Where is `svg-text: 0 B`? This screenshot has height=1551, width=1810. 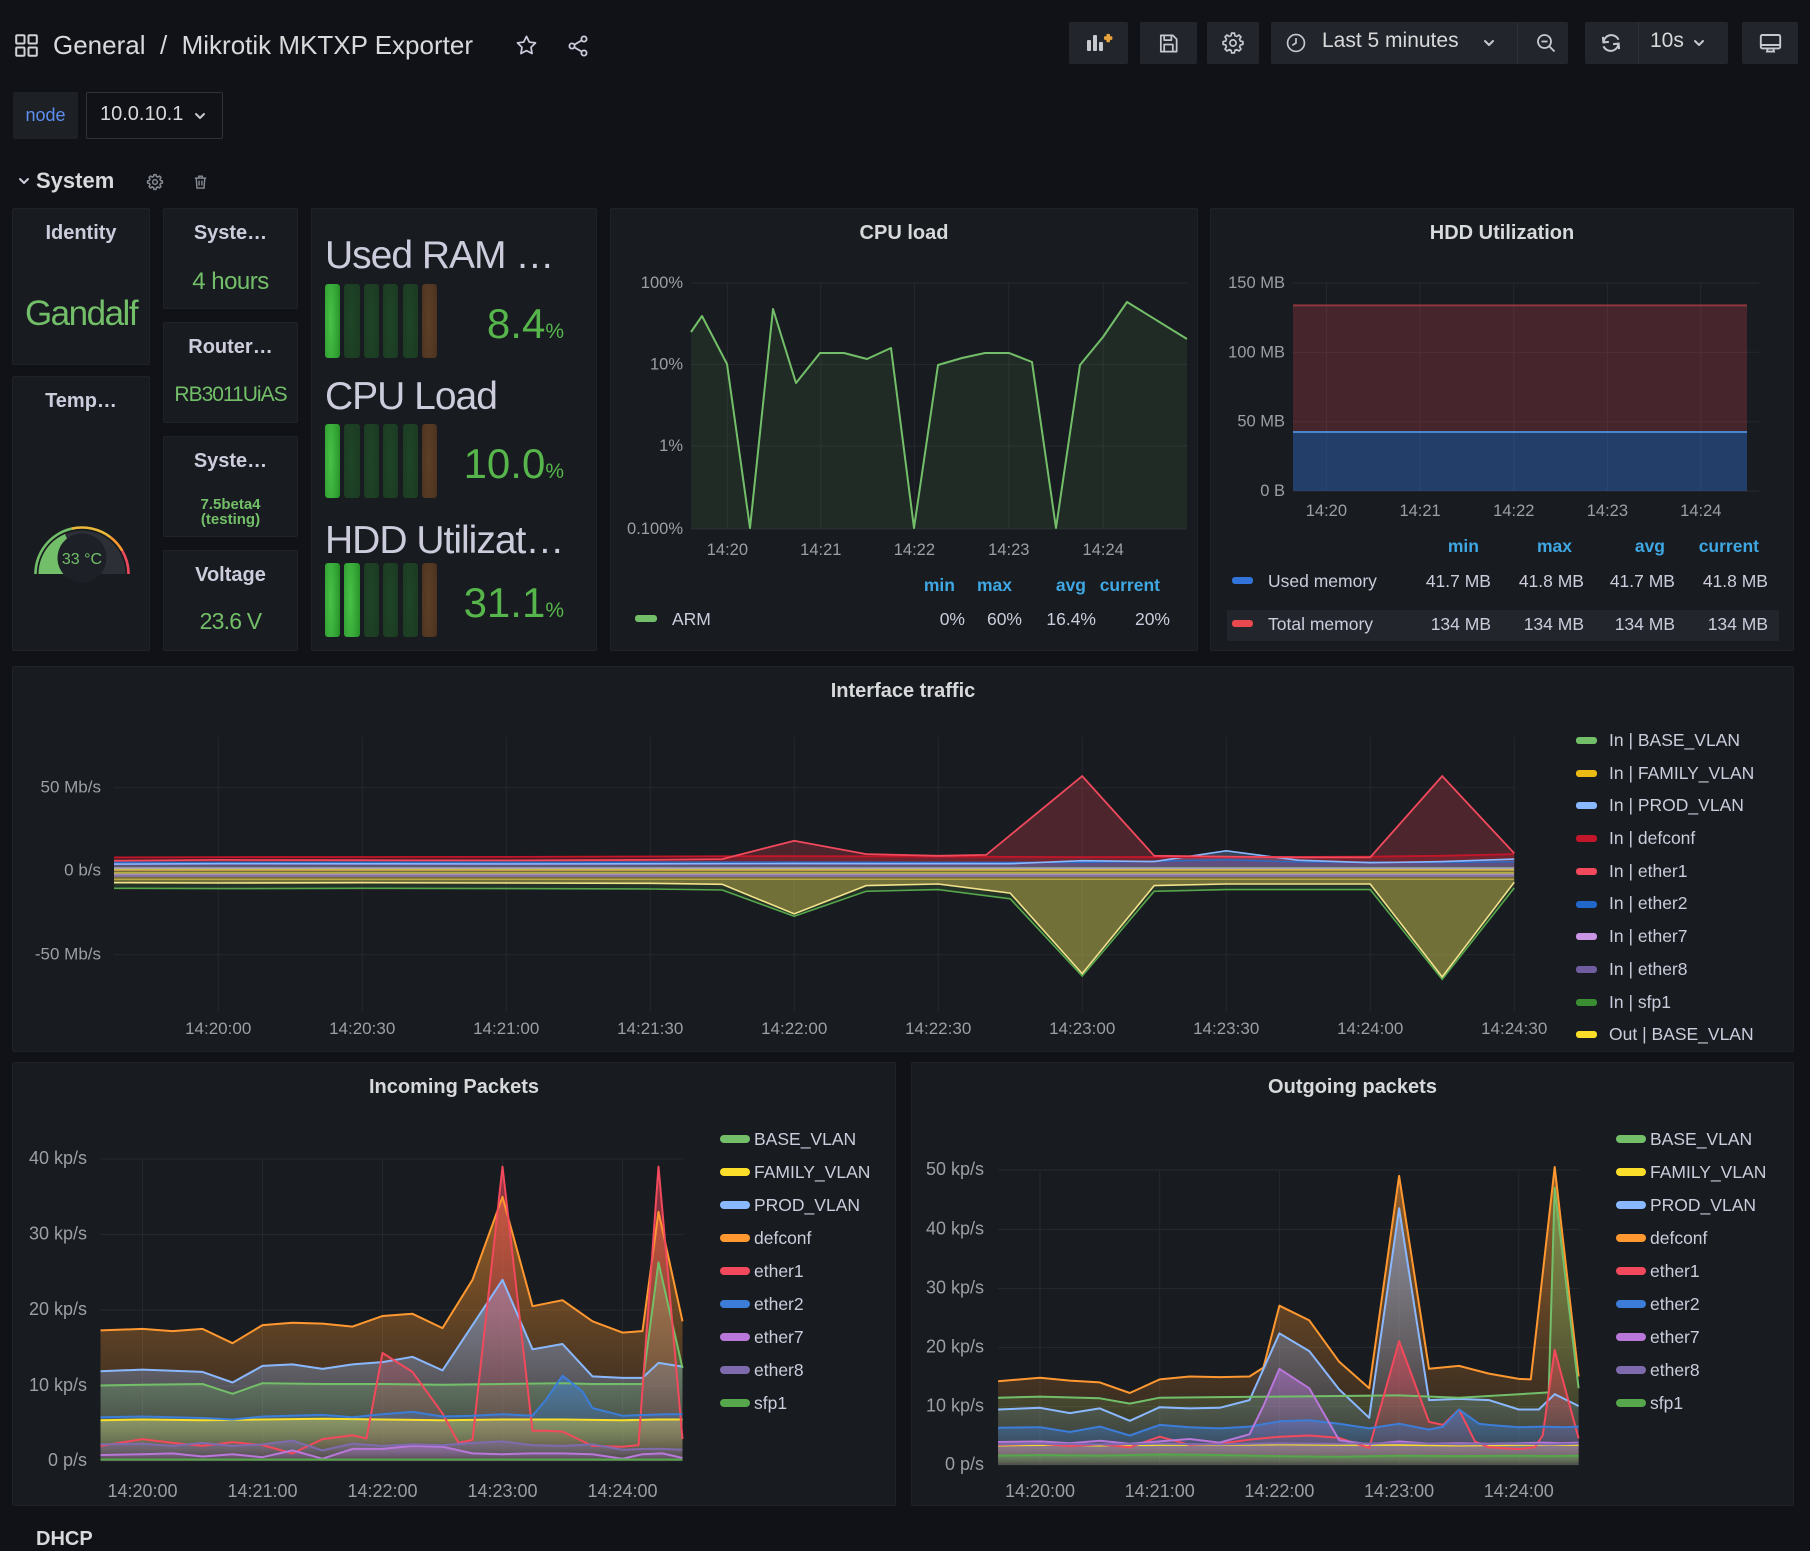 svg-text: 0 B is located at coordinates (1272, 491).